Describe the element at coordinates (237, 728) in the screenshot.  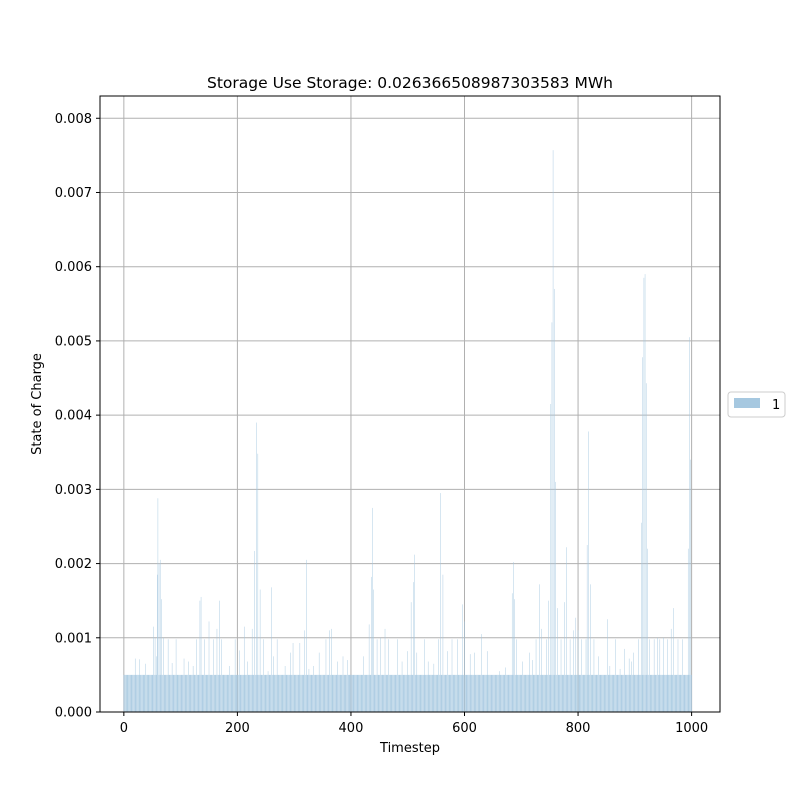
I see `x-tick-label: 200` at that location.